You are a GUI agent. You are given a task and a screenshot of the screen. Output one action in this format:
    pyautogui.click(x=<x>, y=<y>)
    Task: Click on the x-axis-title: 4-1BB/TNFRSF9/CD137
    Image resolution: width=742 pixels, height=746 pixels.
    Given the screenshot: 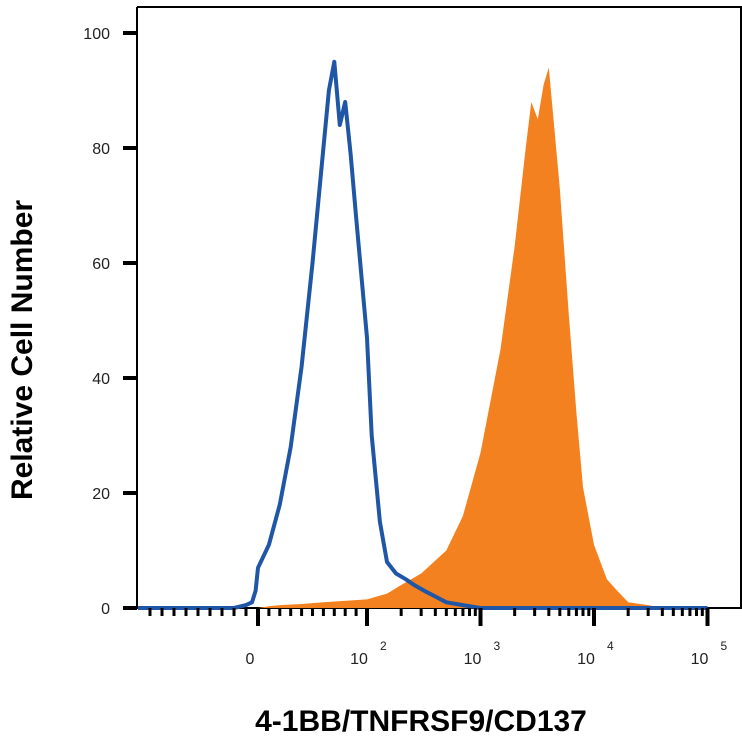 What is the action you would take?
    pyautogui.click(x=421, y=721)
    